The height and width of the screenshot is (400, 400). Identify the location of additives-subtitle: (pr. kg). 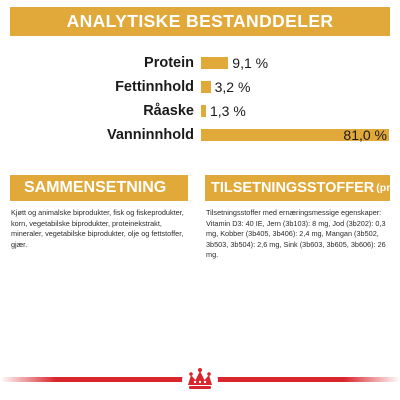
(383, 188).